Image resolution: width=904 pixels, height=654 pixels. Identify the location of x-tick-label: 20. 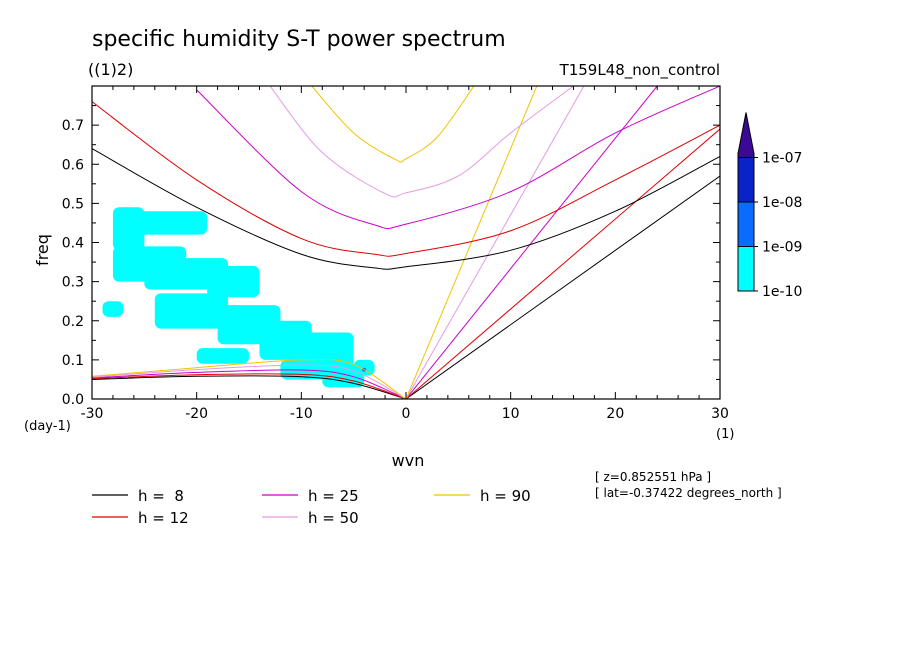
(615, 414).